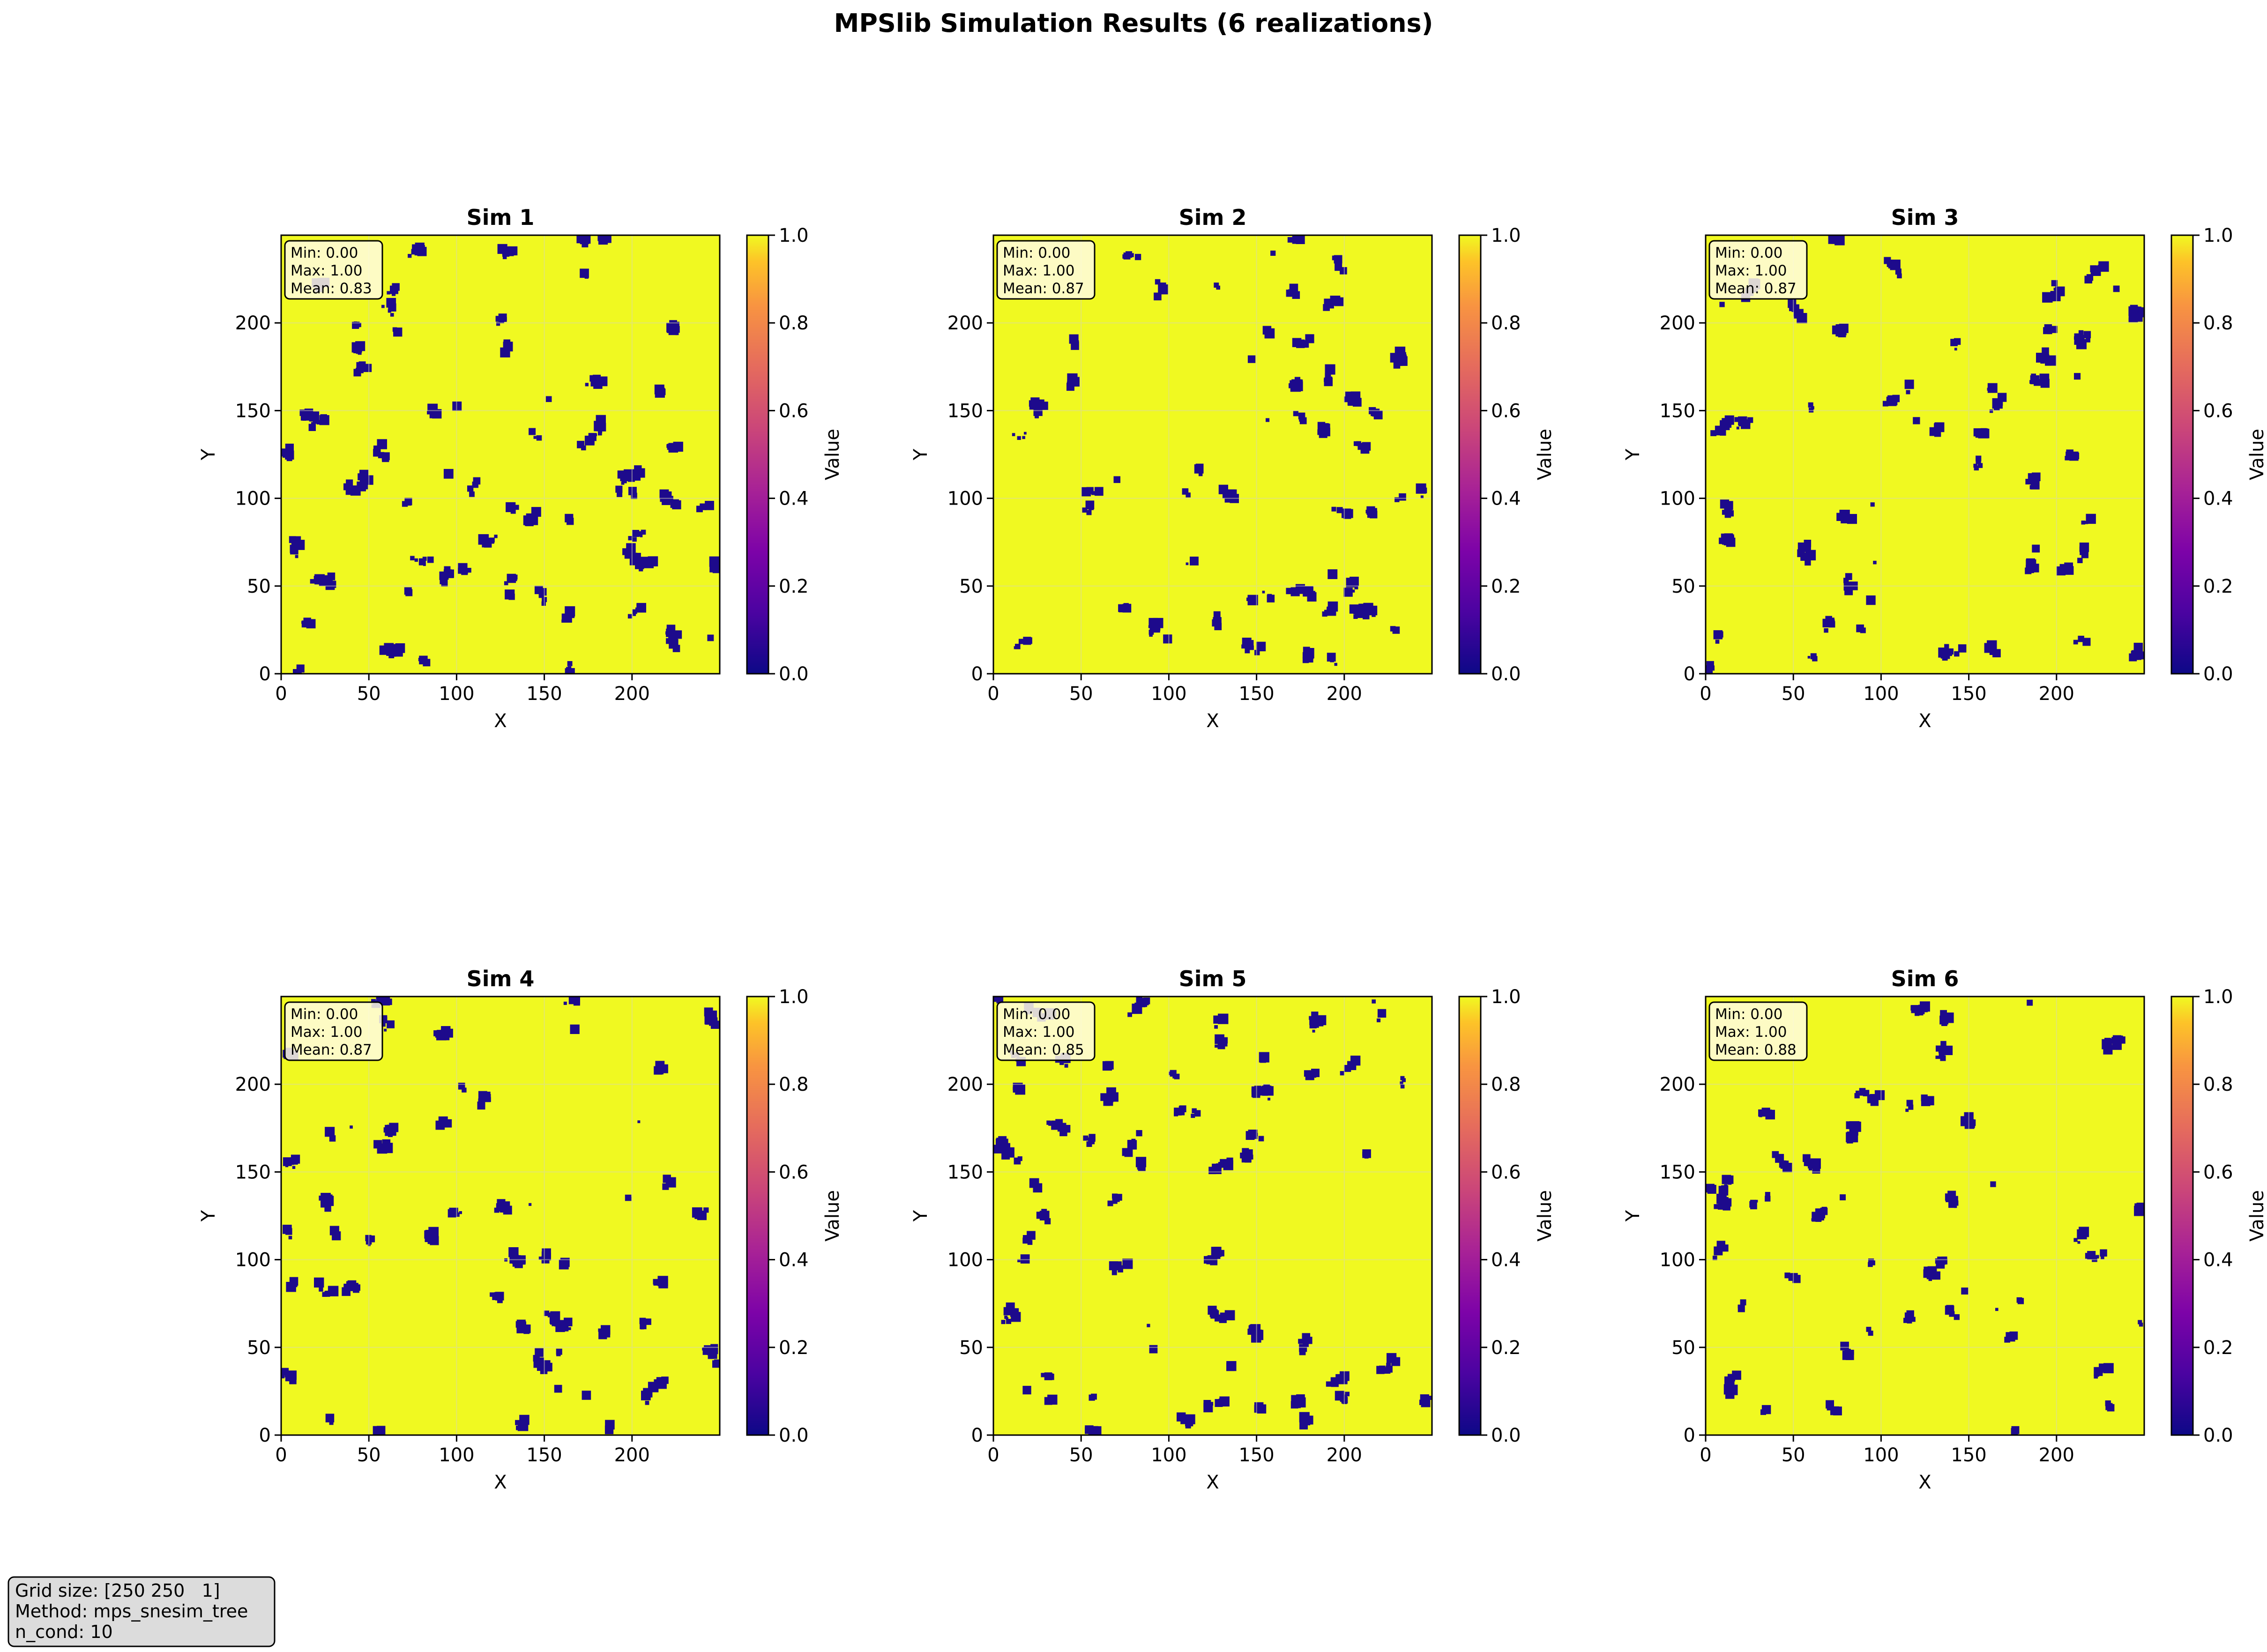 This screenshot has height=1652, width=2267. I want to click on y-tick-label: 100, so click(965, 1260).